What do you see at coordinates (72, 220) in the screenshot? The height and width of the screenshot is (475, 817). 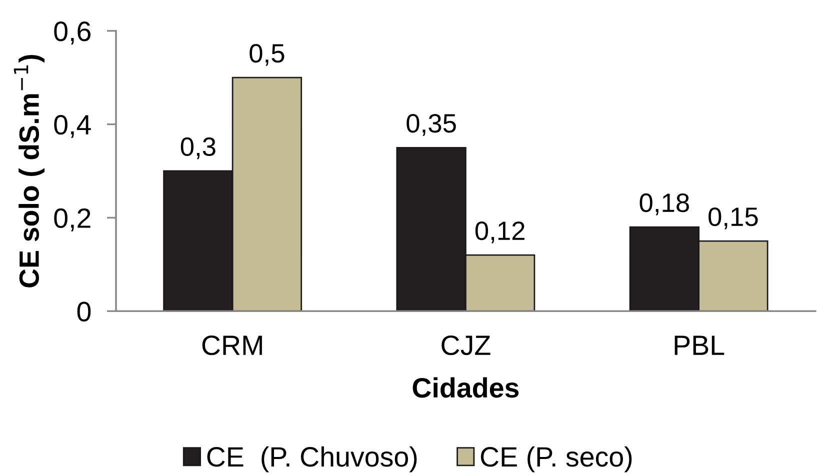 I see `y-tick-label: 0,2` at bounding box center [72, 220].